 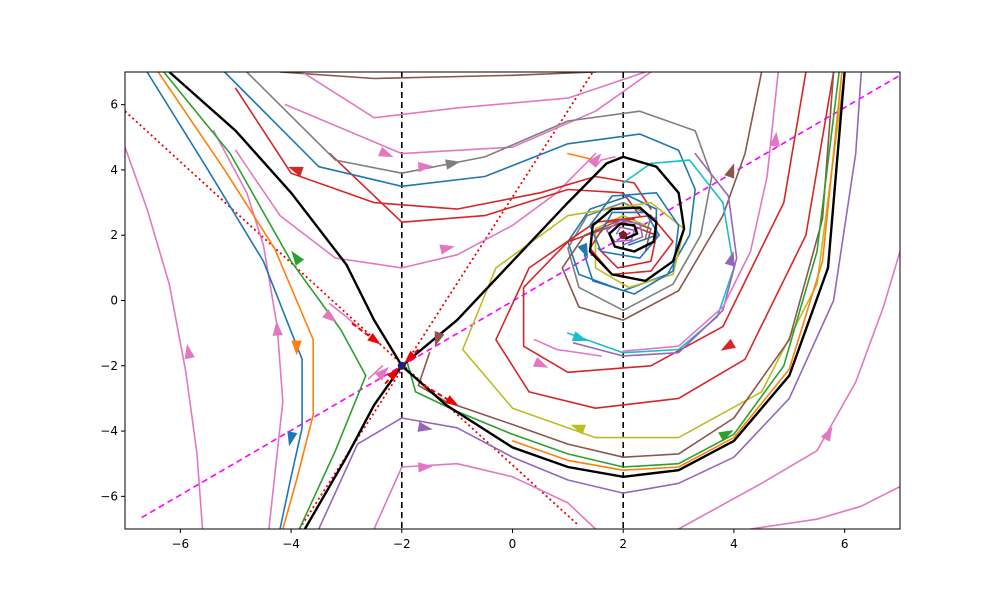 I want to click on y-tick-label: 2, so click(x=114, y=235).